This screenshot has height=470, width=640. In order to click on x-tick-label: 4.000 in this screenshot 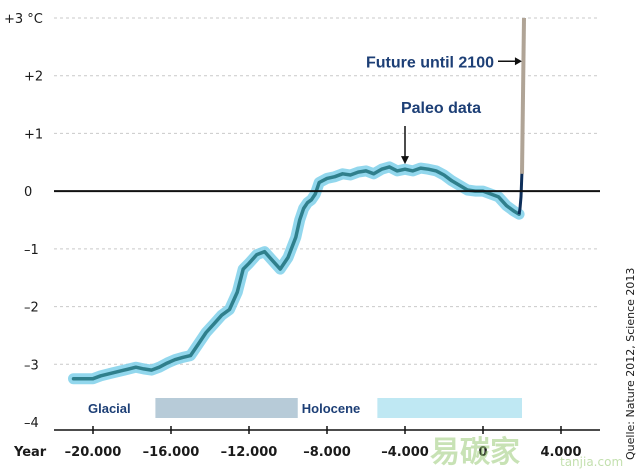, I will do `click(560, 452)`.